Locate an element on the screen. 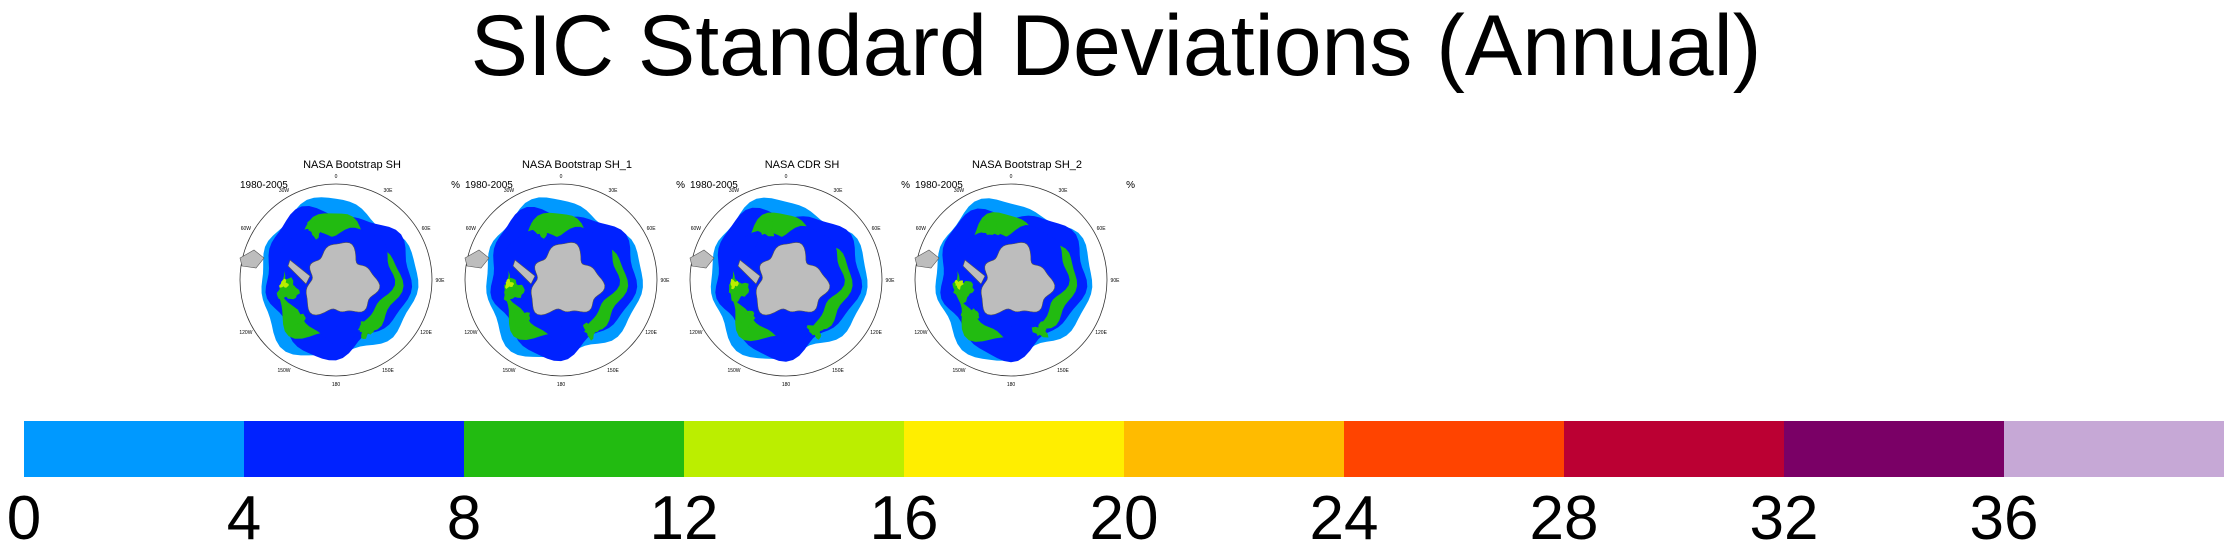  panel-title: NASA Bootstrap SH is located at coordinates (352, 165).